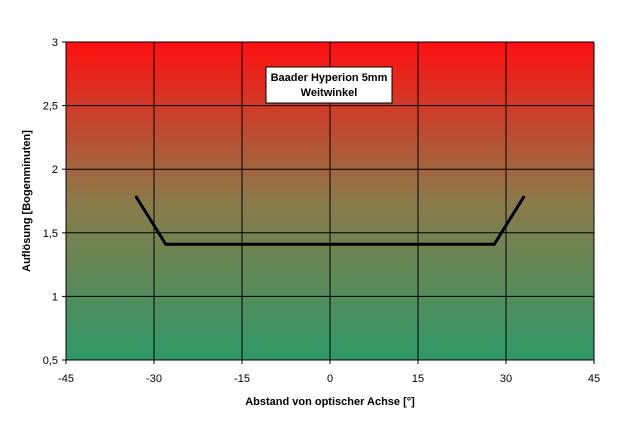 The width and height of the screenshot is (619, 435). Describe the element at coordinates (594, 379) in the screenshot. I see `x-tick-label: 45` at that location.